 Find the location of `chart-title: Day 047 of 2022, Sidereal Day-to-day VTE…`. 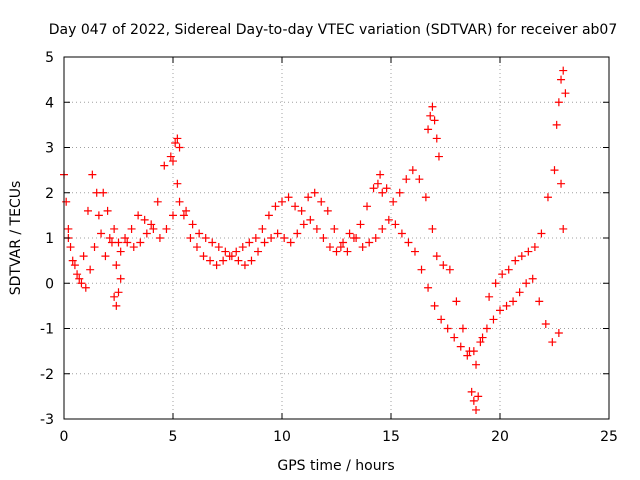

chart-title: Day 047 of 2022, Sidereal Day-to-day VTE… is located at coordinates (333, 30).